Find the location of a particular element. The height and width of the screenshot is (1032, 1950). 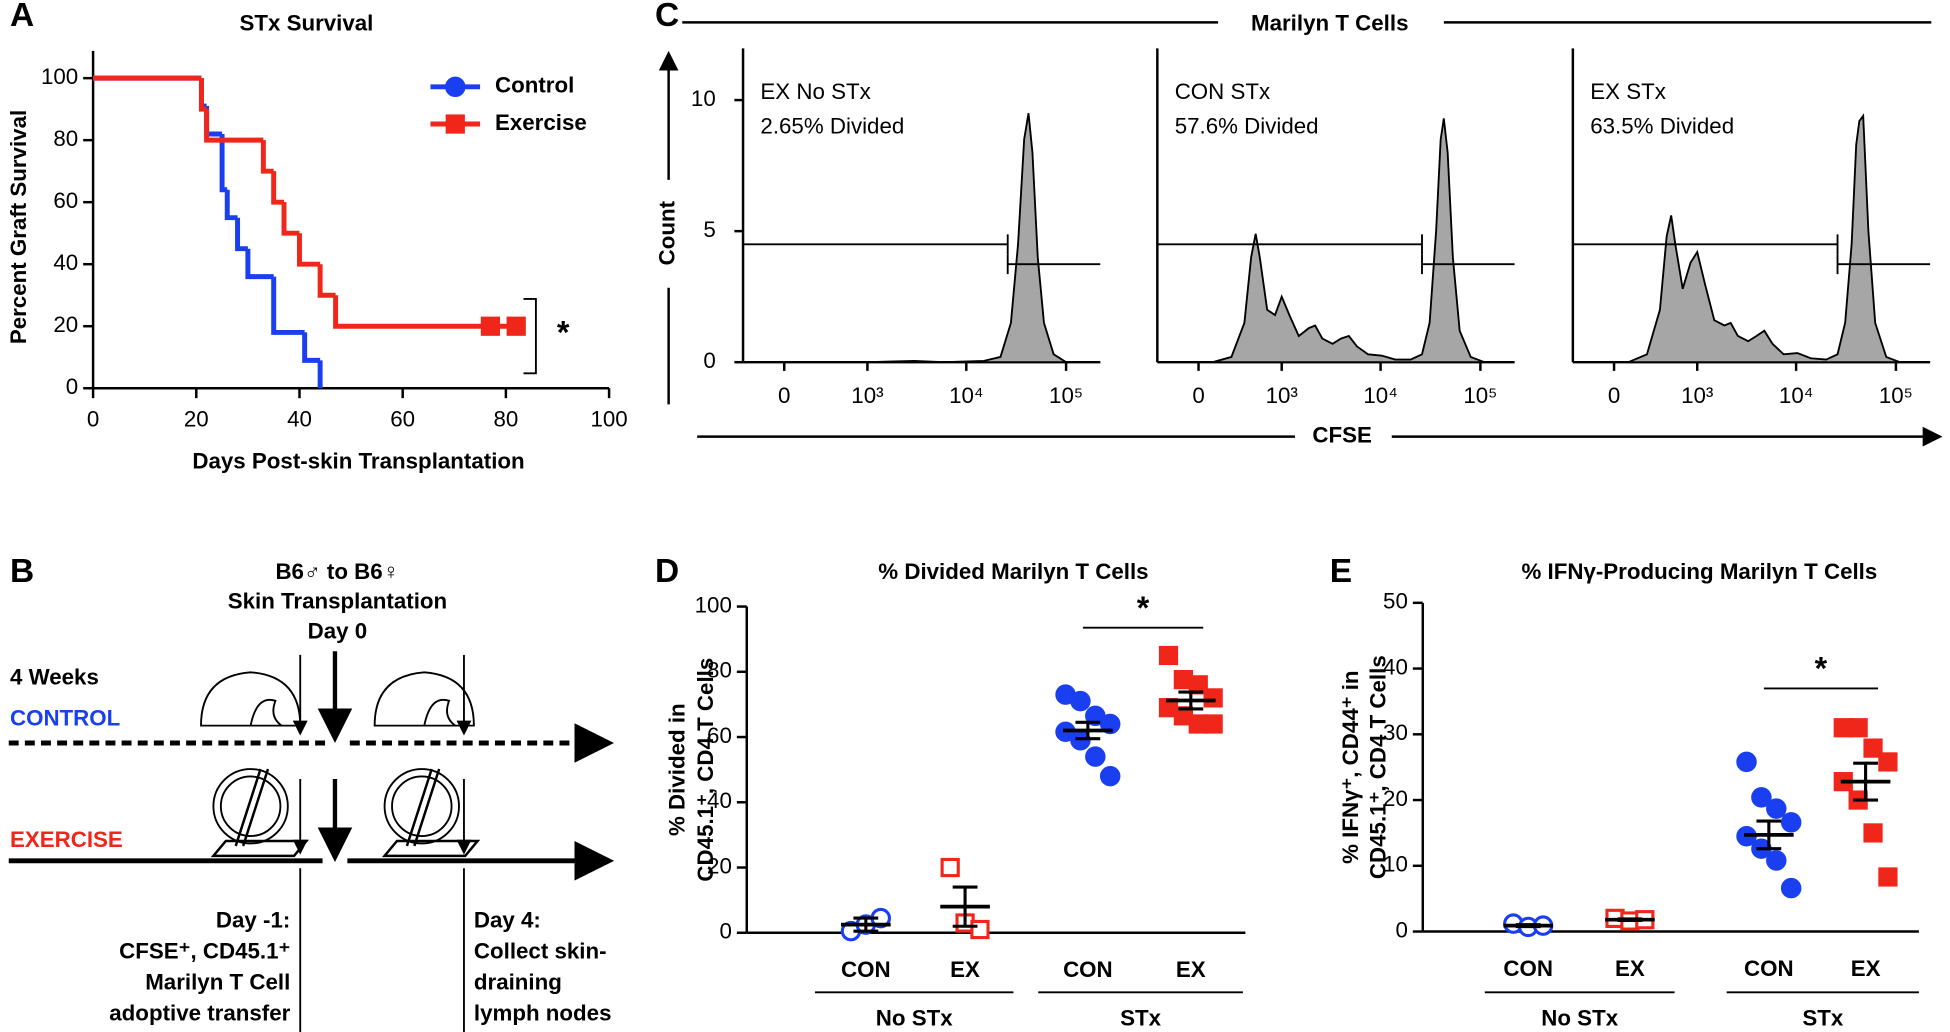

panel-label: C is located at coordinates (667, 17).